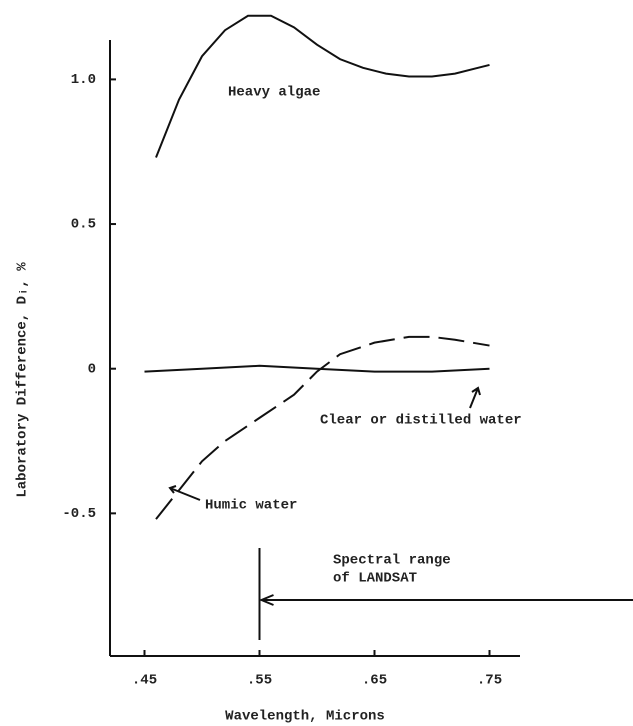  I want to click on y-tick-label: 0, so click(92, 369).